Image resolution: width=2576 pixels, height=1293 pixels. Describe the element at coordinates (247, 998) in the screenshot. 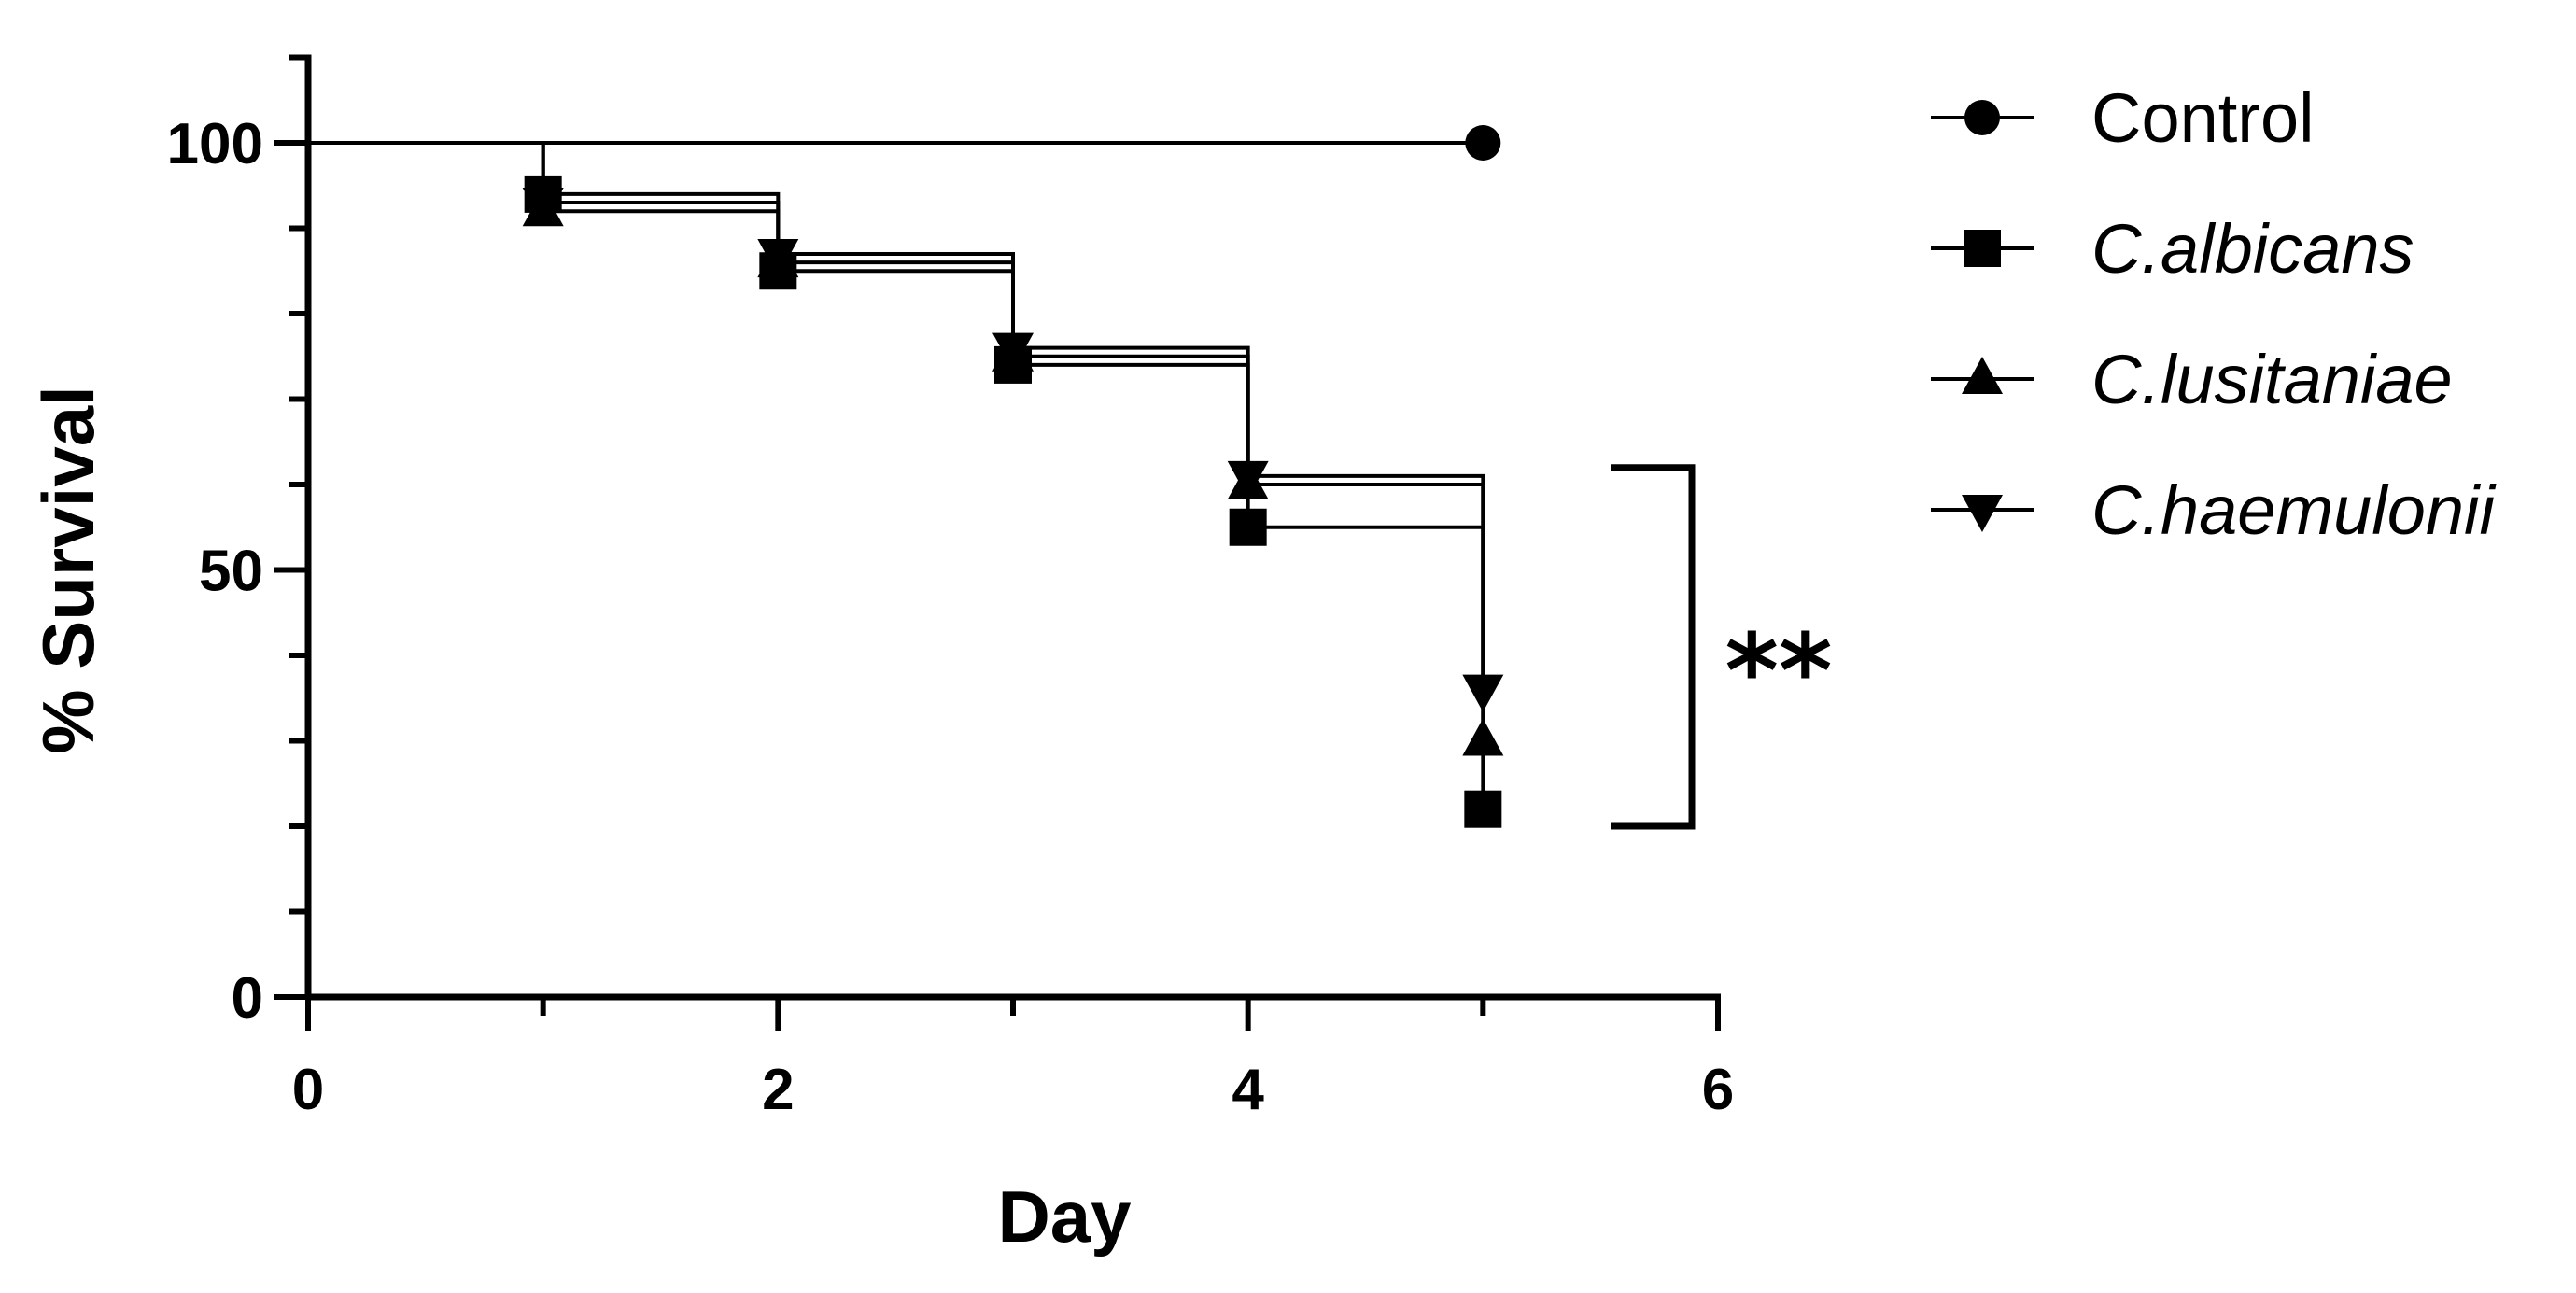

I see `y-tick-label: 0` at that location.